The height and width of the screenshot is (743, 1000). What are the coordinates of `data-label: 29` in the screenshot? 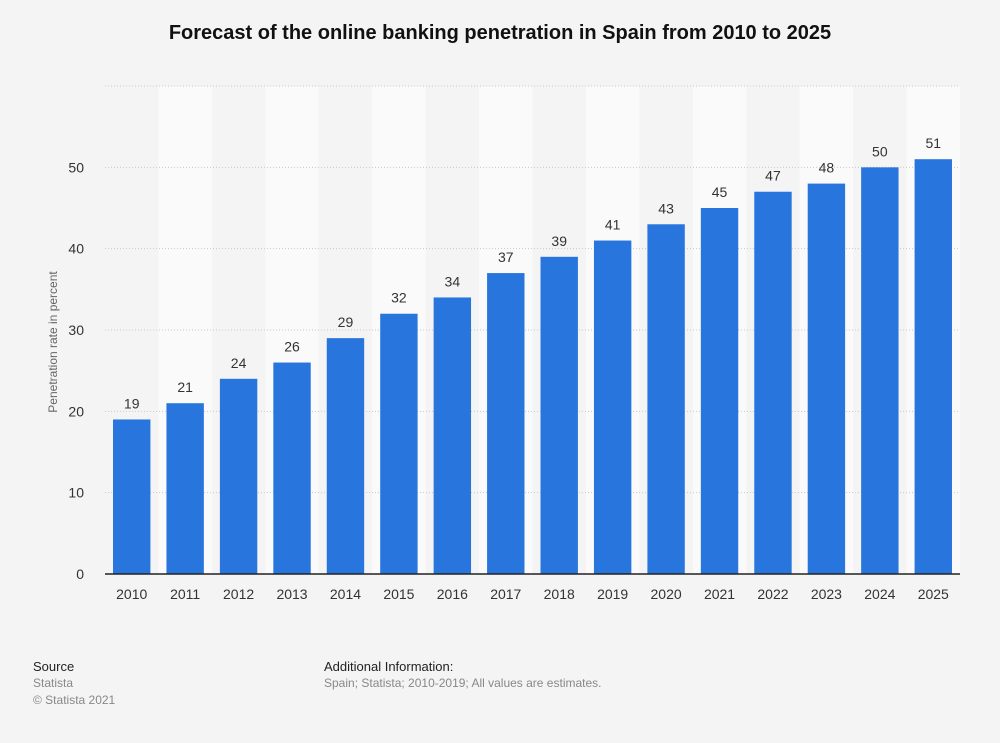 It's located at (346, 322).